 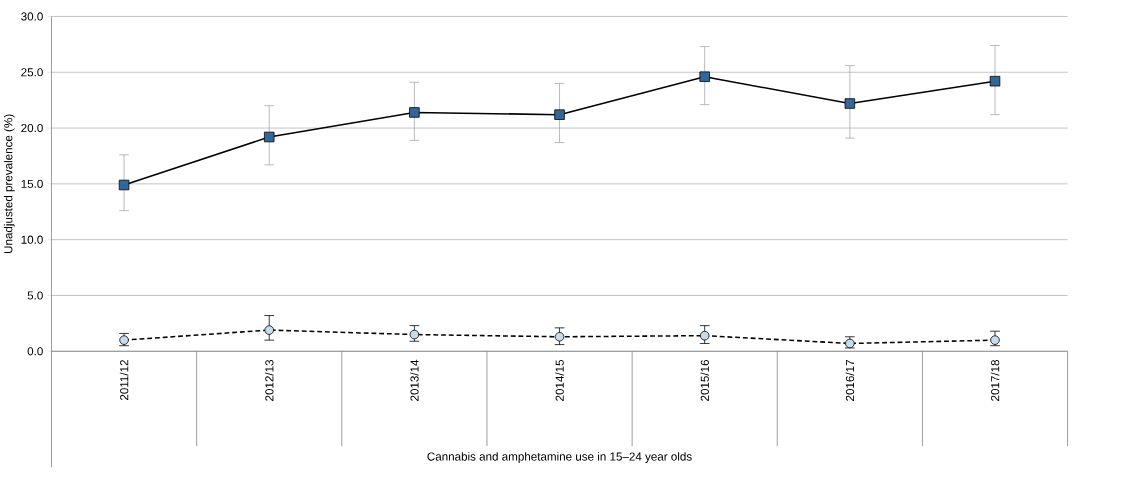 I want to click on y-tick-label: 5.0, so click(x=35, y=295).